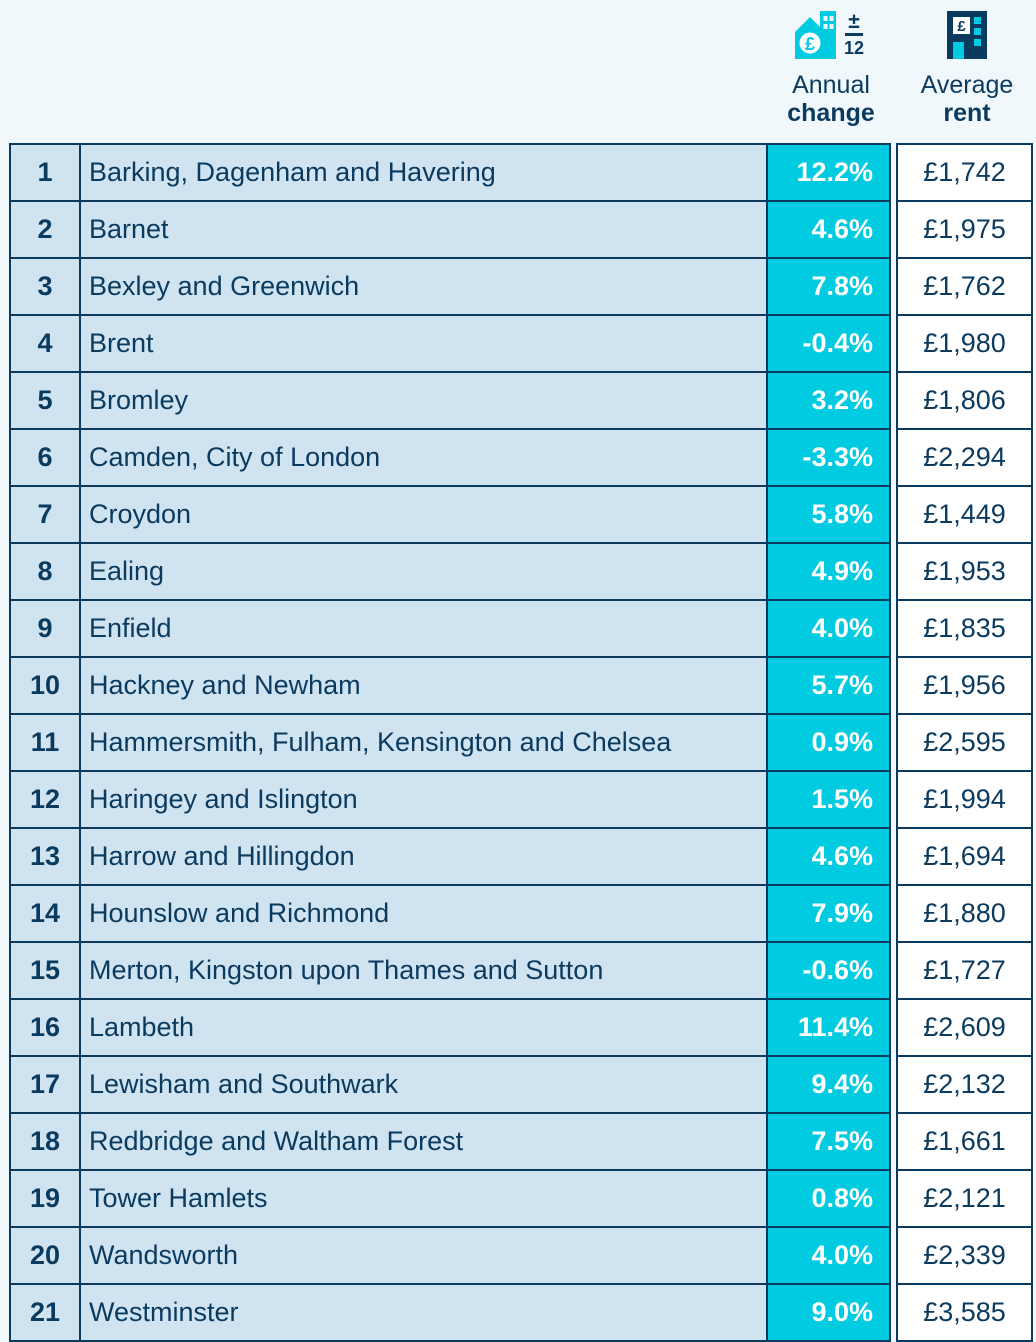 The image size is (1036, 1342). I want to click on rent-cell: £1,806, so click(964, 400).